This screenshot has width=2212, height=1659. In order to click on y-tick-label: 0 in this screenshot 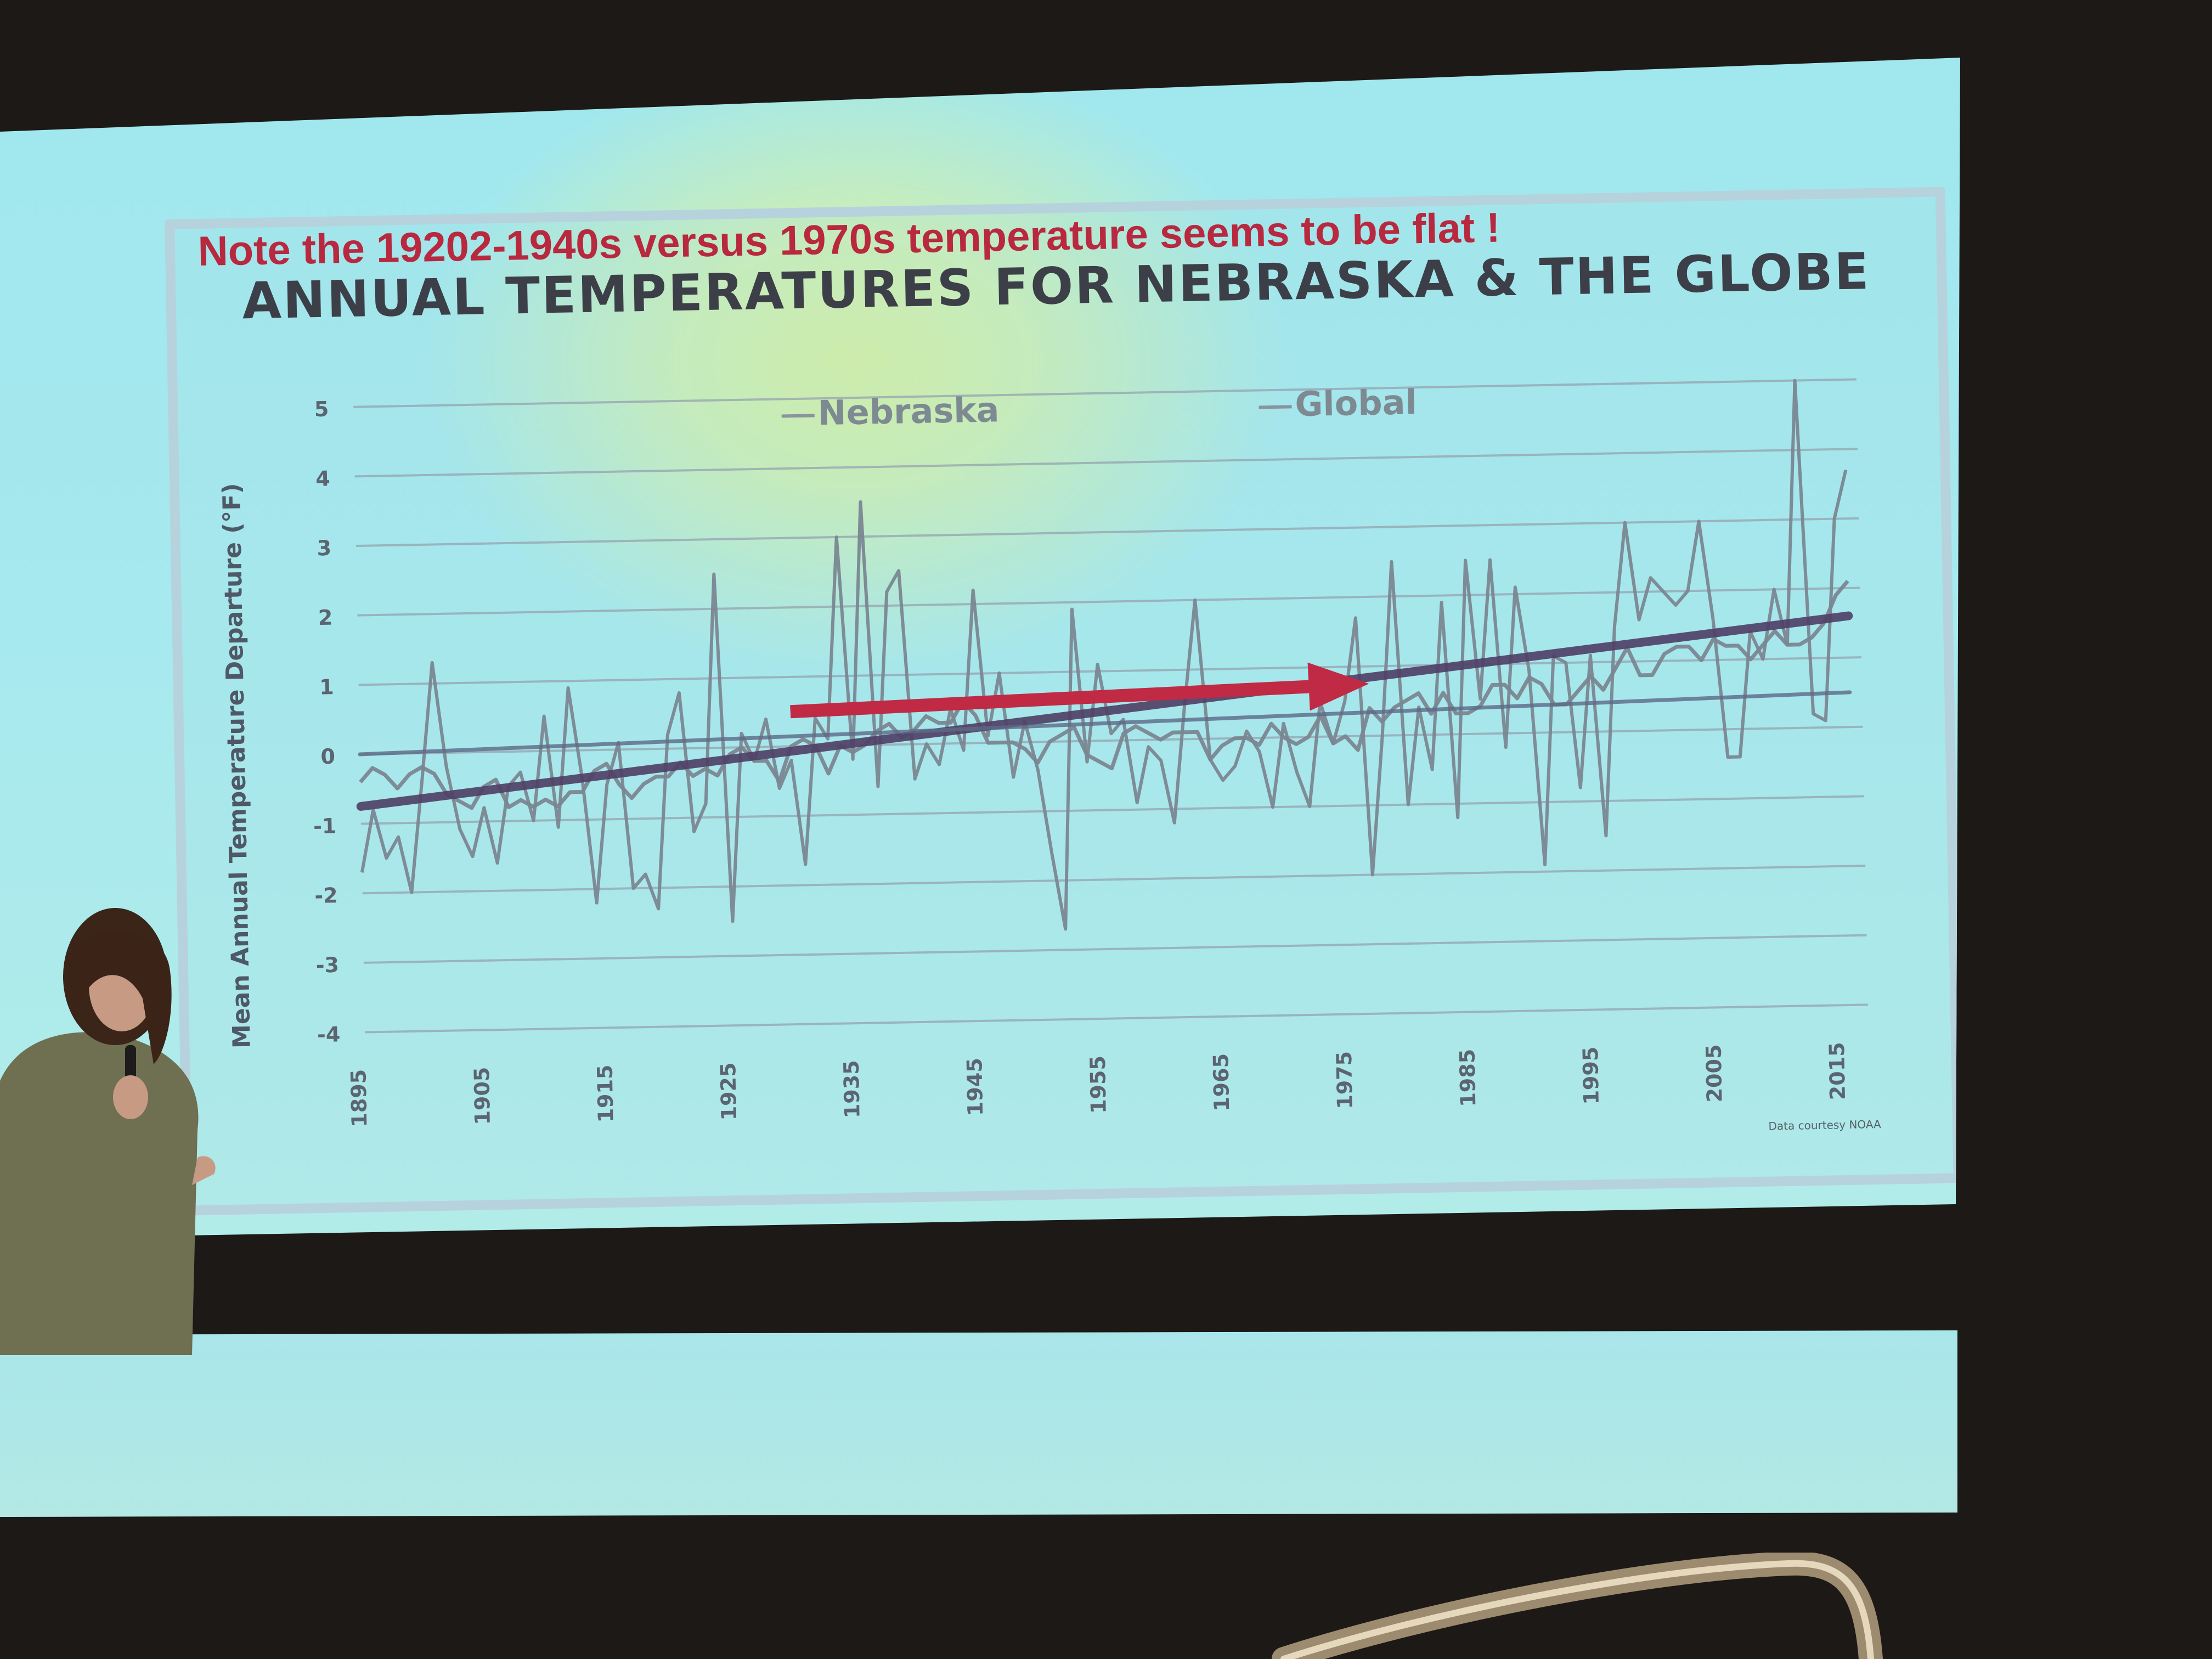, I will do `click(327, 756)`.